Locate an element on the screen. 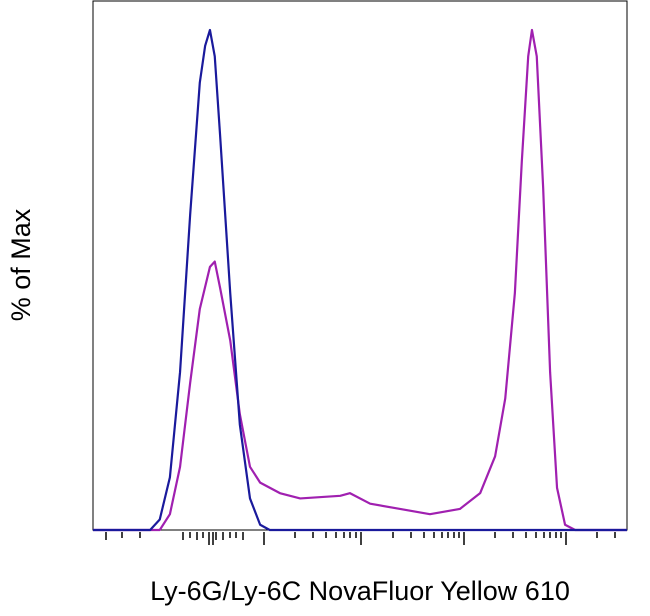 The width and height of the screenshot is (650, 616). x-axis-ticks is located at coordinates (360, 538).